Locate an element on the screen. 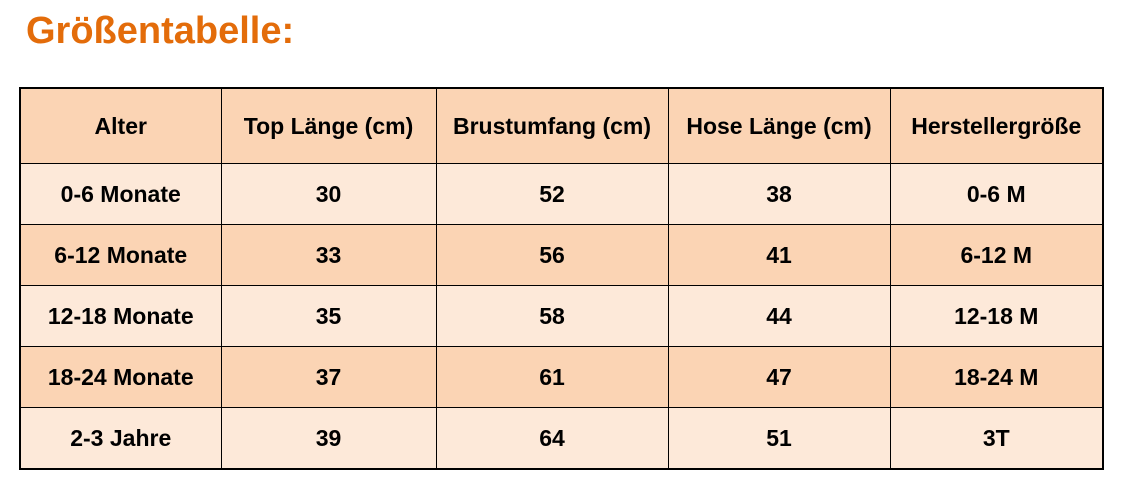  table-cell: 12-18 Monate is located at coordinates (120, 316).